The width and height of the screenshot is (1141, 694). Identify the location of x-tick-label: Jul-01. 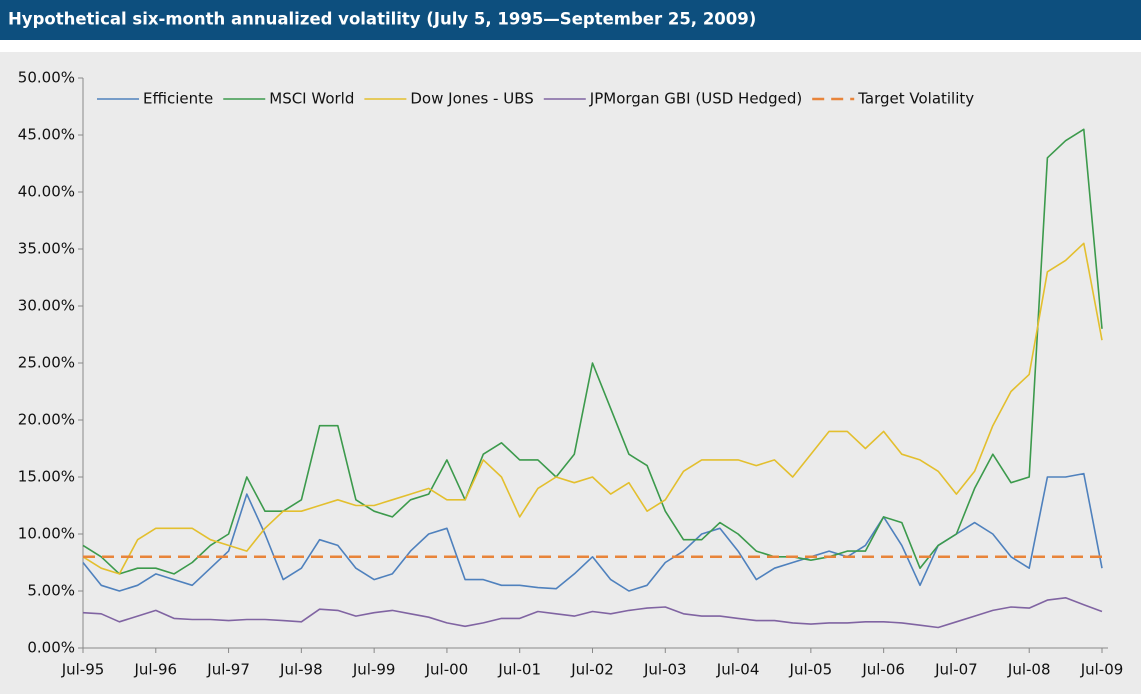
(519, 670).